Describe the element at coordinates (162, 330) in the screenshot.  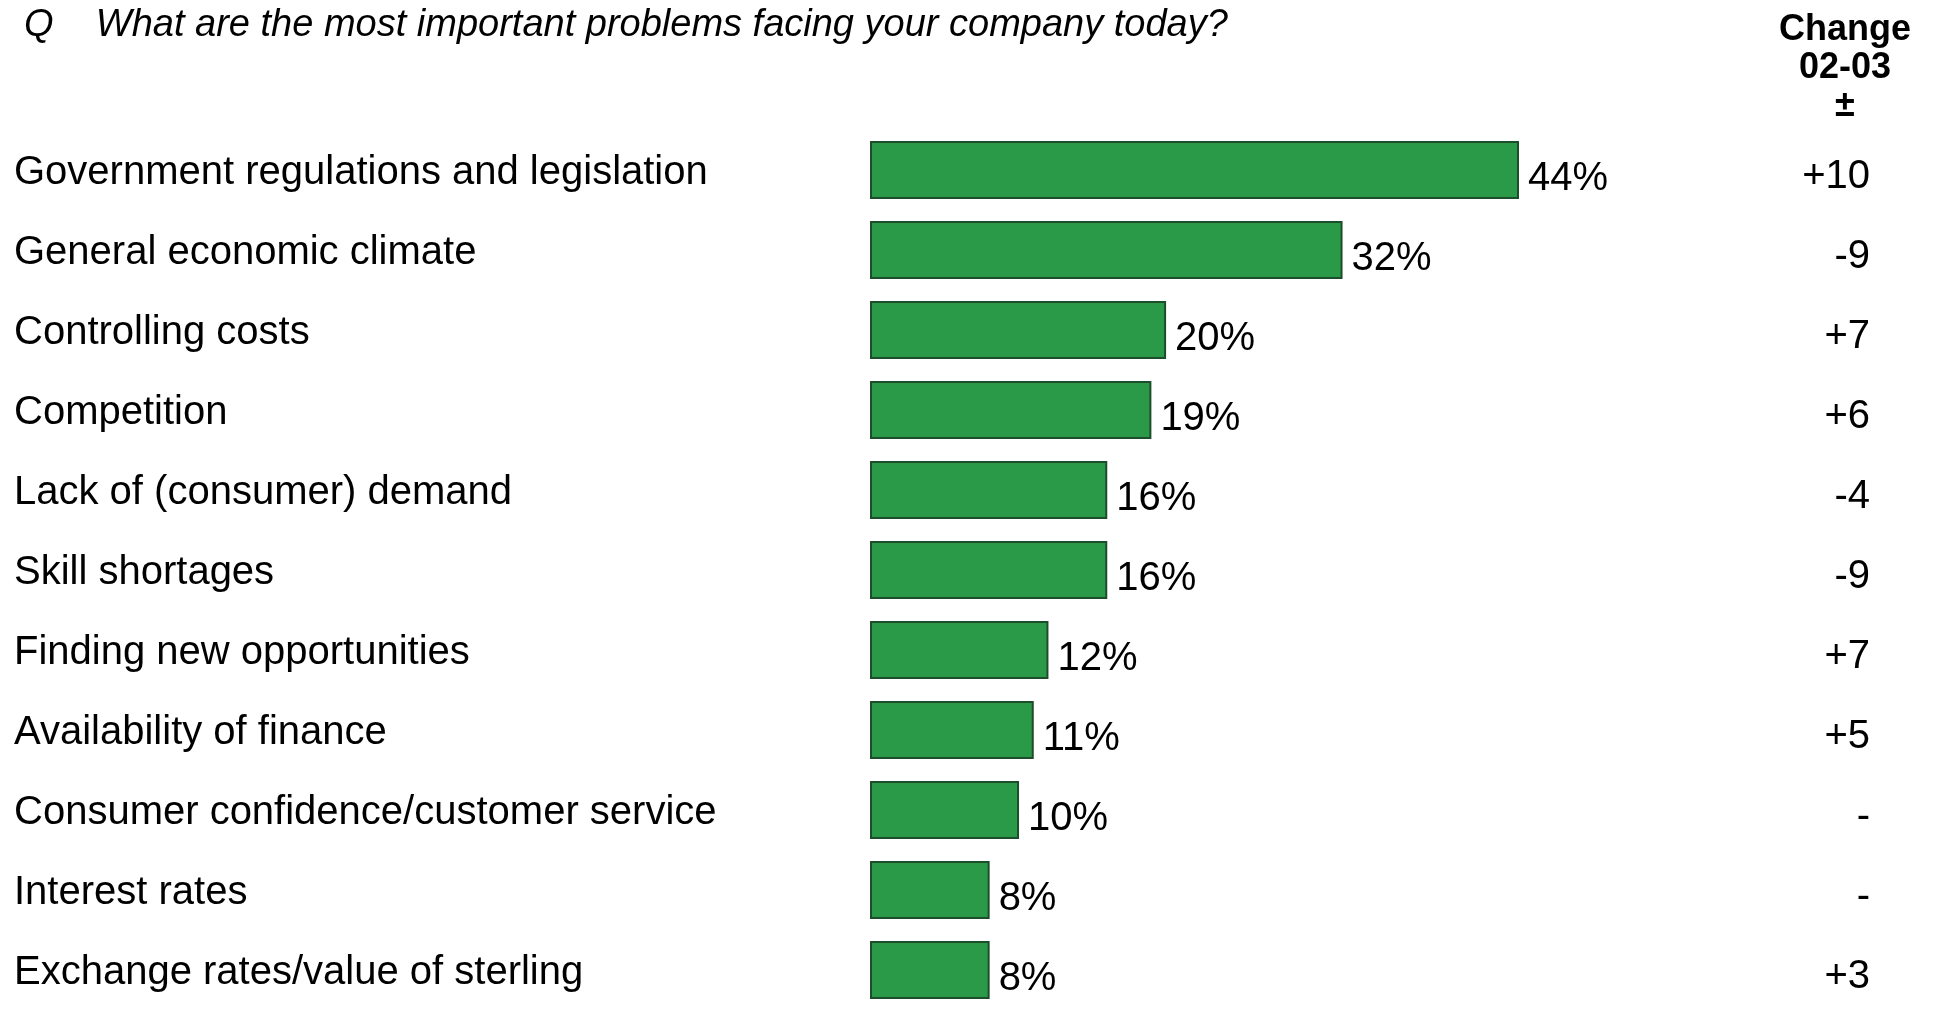
I see `y-tick-label: Controlling costs` at that location.